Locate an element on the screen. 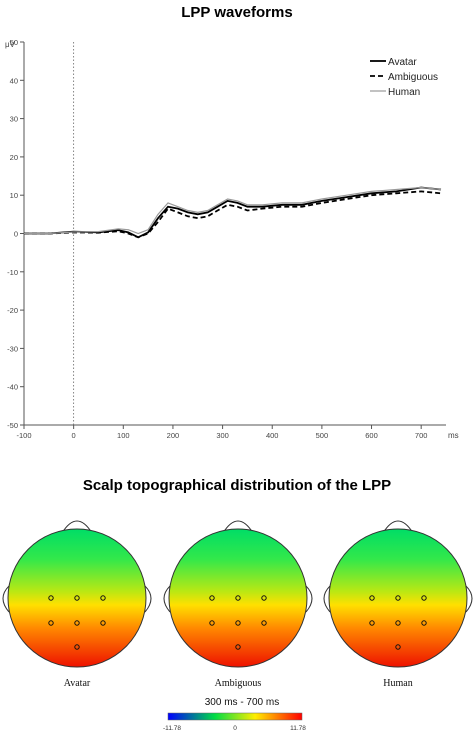 The image size is (474, 732). colorbar-min-label: -11.78 is located at coordinates (172, 728).